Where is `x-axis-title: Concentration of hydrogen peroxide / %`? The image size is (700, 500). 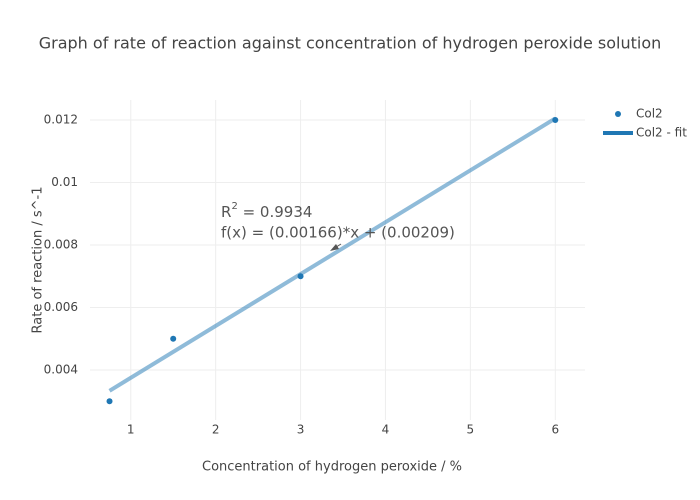 x-axis-title: Concentration of hydrogen peroxide / % is located at coordinates (332, 467).